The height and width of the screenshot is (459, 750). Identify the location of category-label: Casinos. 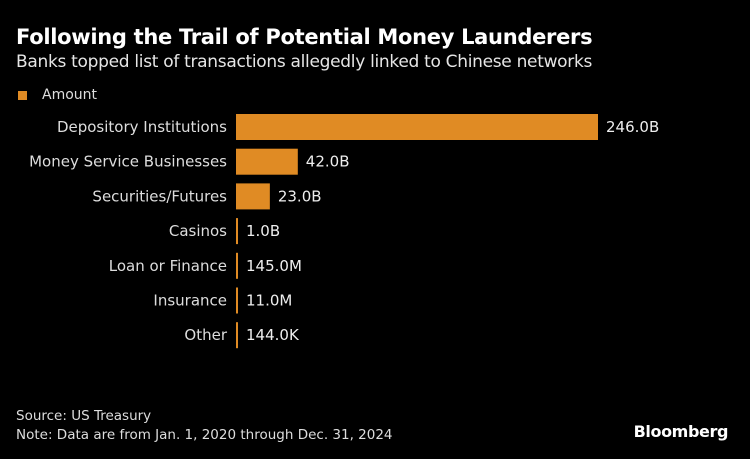
(198, 231).